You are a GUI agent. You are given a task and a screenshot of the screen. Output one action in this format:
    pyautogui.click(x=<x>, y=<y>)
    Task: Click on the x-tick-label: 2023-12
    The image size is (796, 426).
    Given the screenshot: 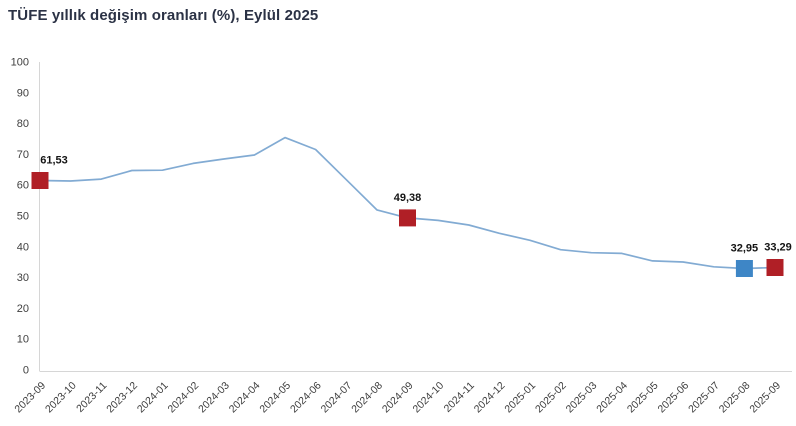 What is the action you would take?
    pyautogui.click(x=122, y=398)
    